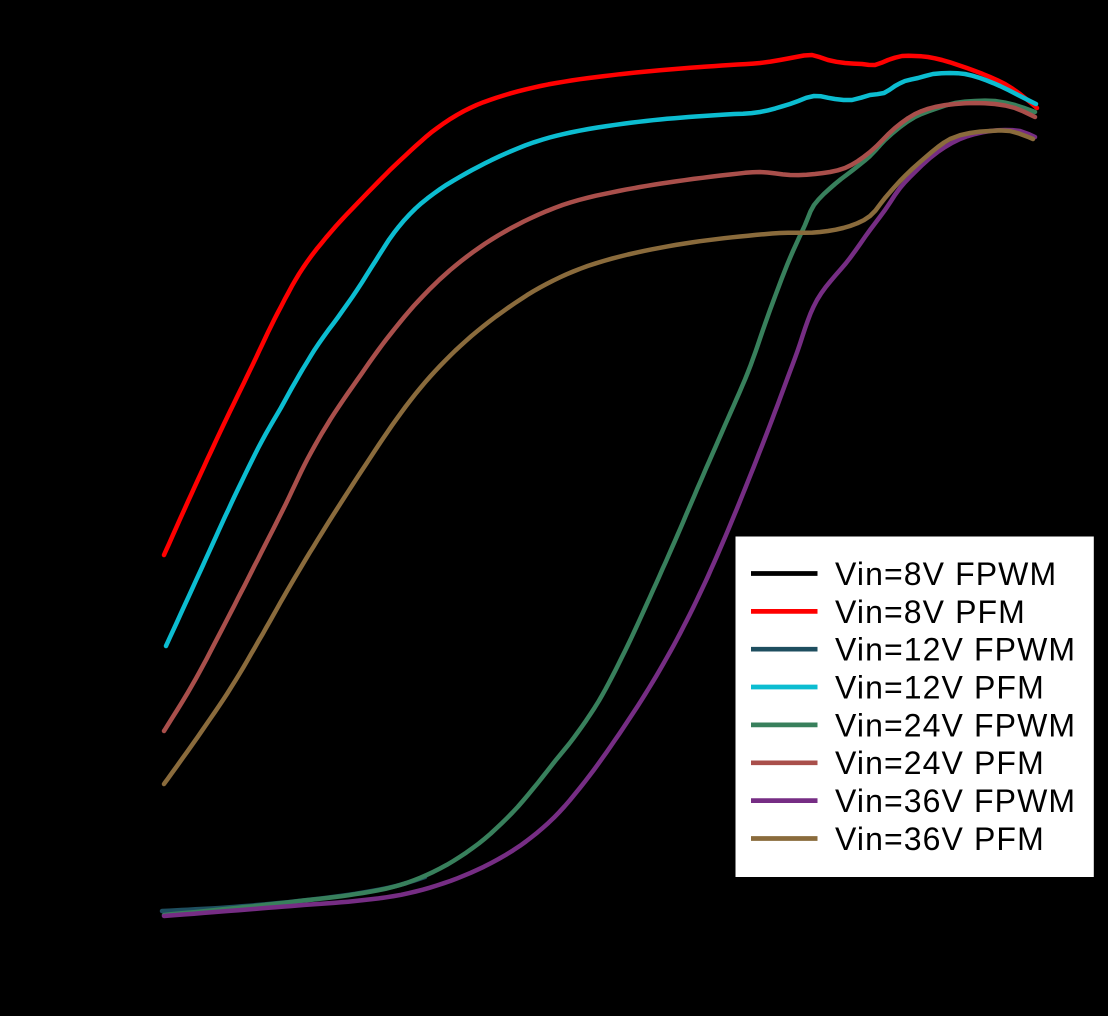  I want to click on svg-text: Vin=36V PFM, so click(940, 839).